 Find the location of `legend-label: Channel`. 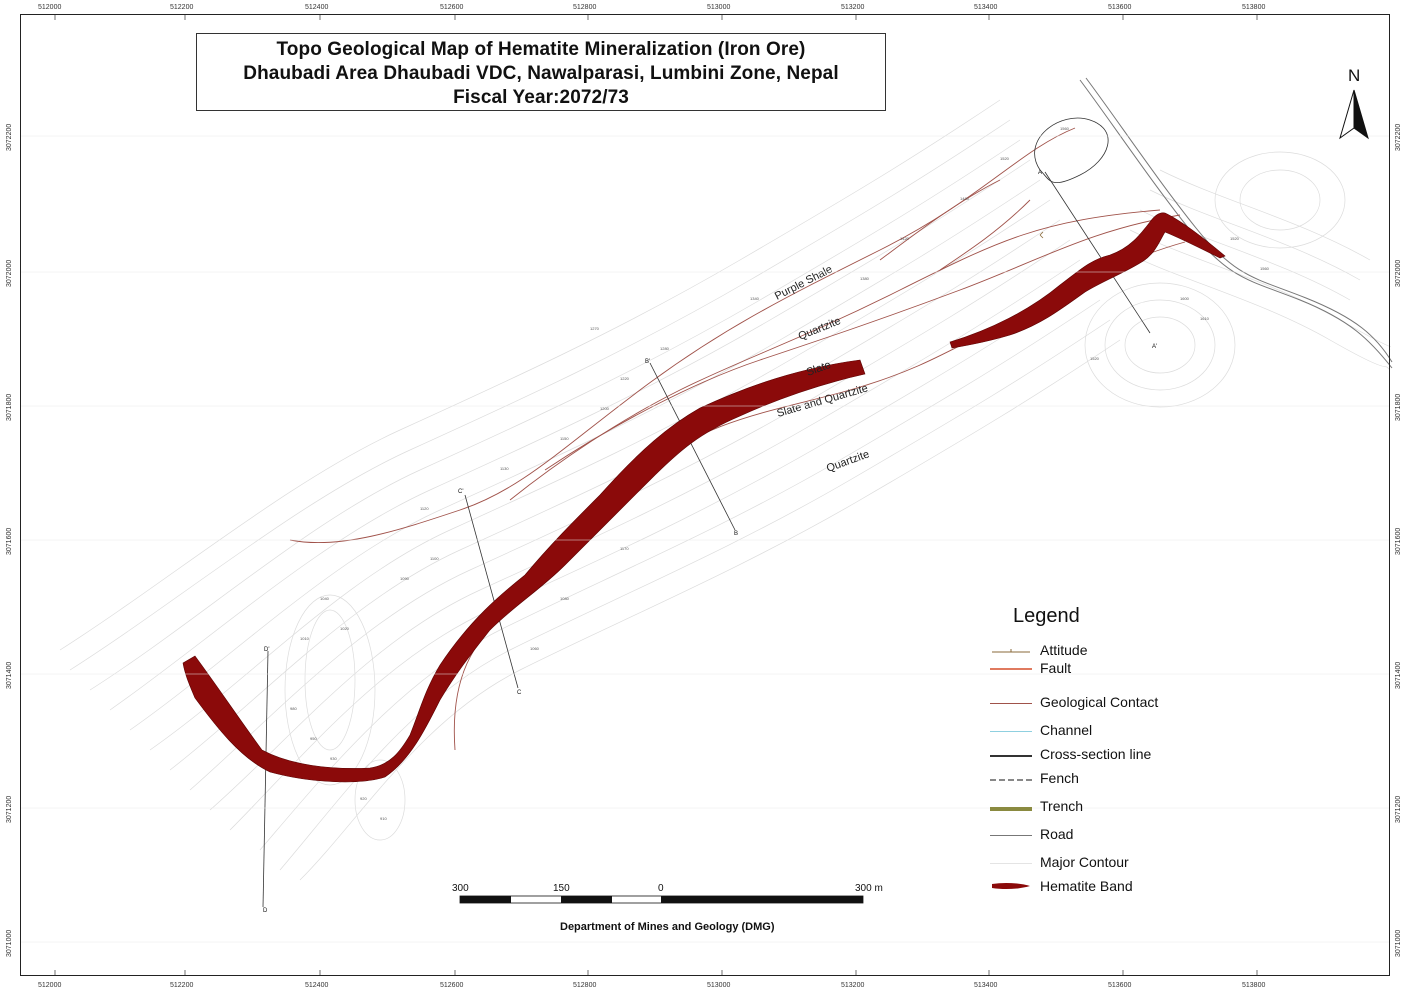

legend-label: Channel is located at coordinates (1066, 730).